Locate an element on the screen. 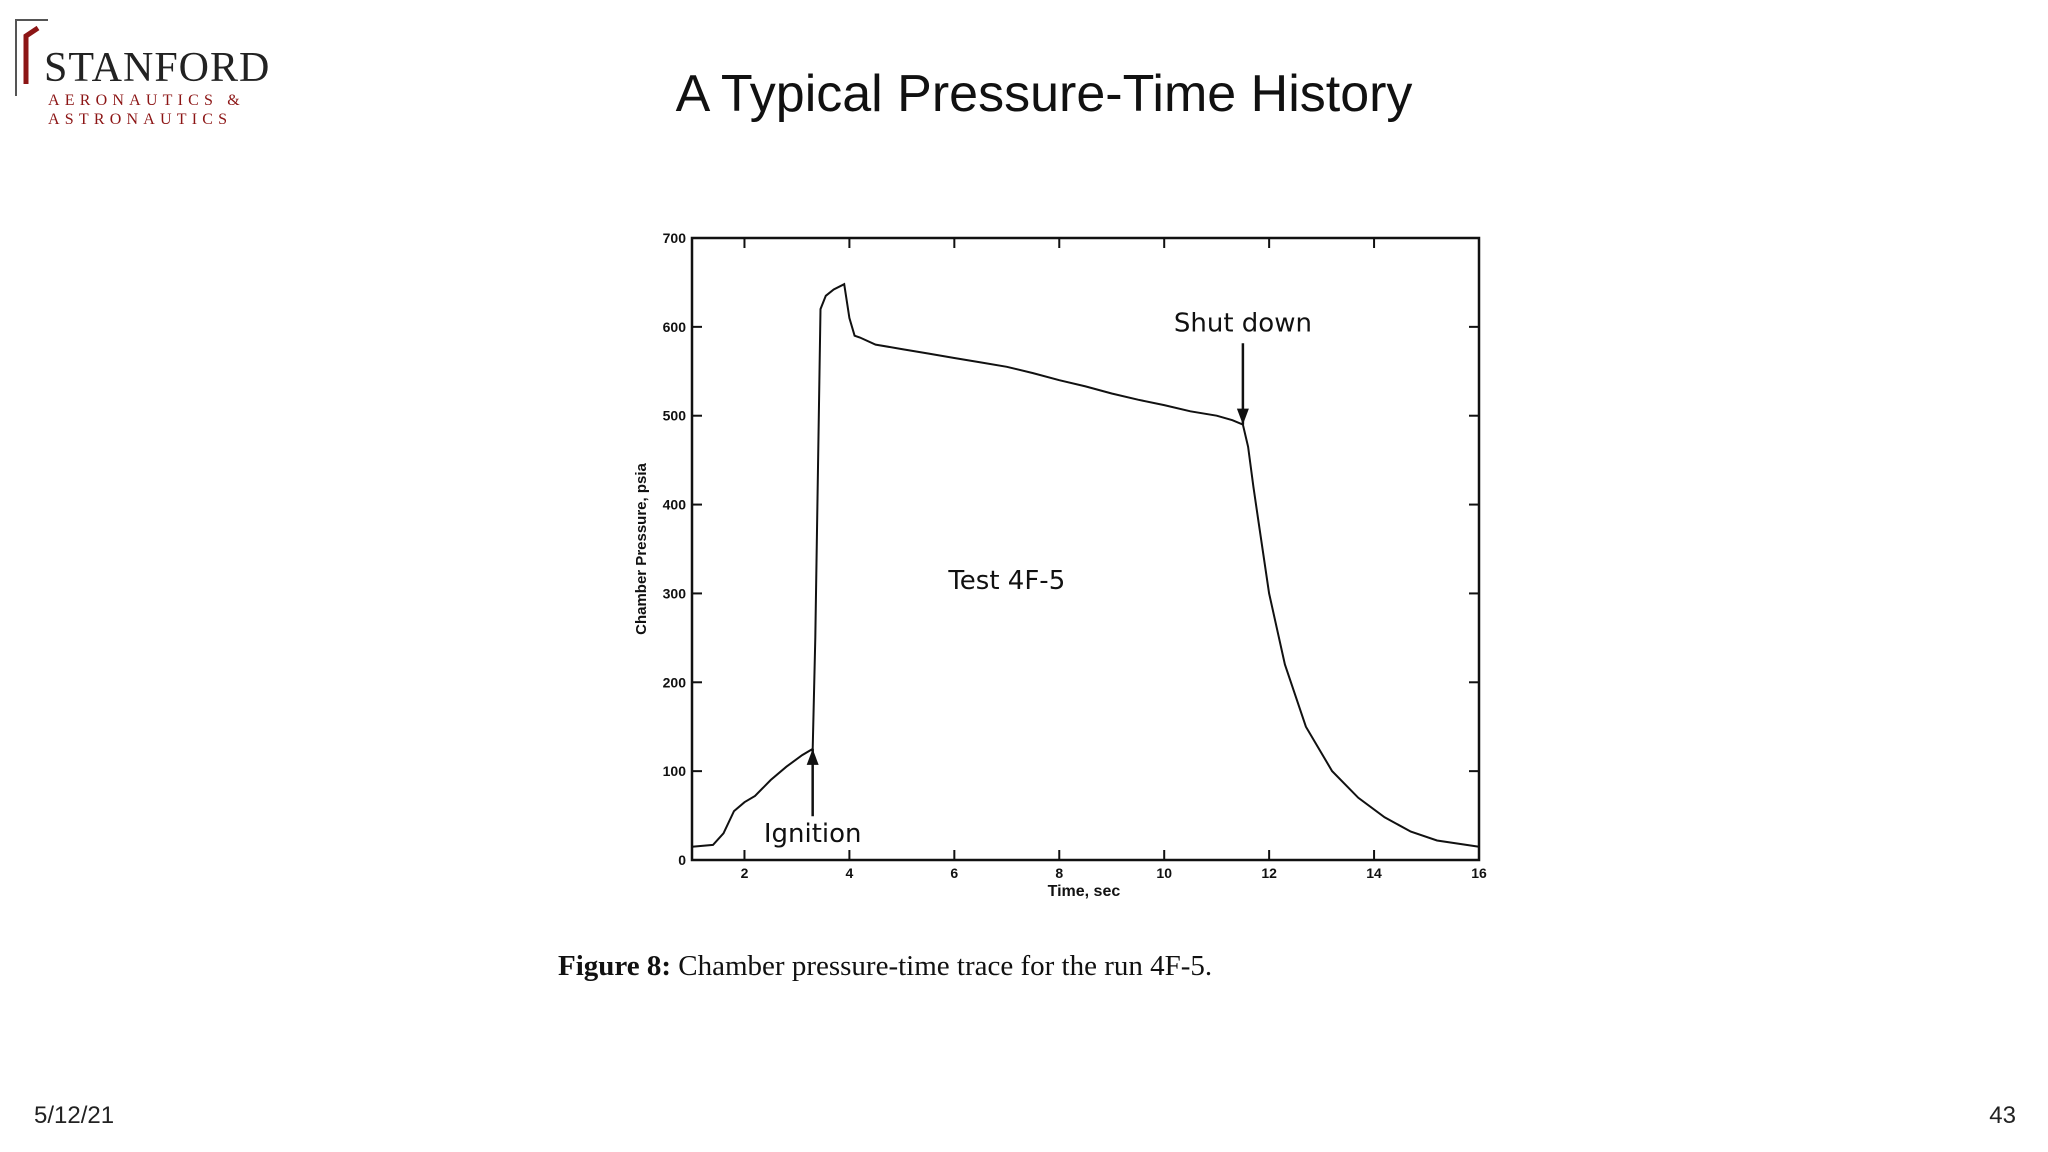 The width and height of the screenshot is (2048, 1152). x-tick-label: 16 is located at coordinates (1479, 873).